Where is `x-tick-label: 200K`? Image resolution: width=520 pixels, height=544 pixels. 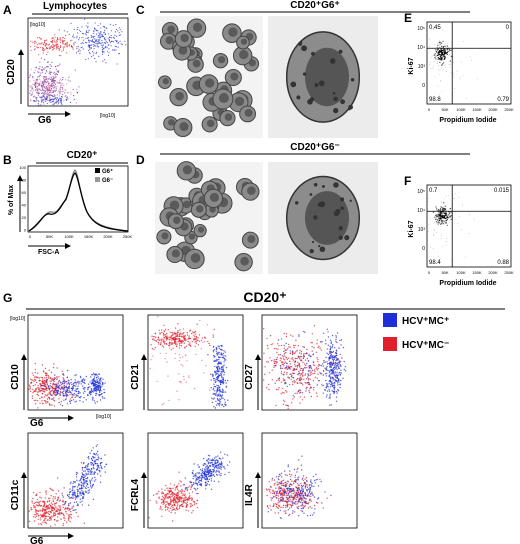 x-tick-label: 200K is located at coordinates (108, 236).